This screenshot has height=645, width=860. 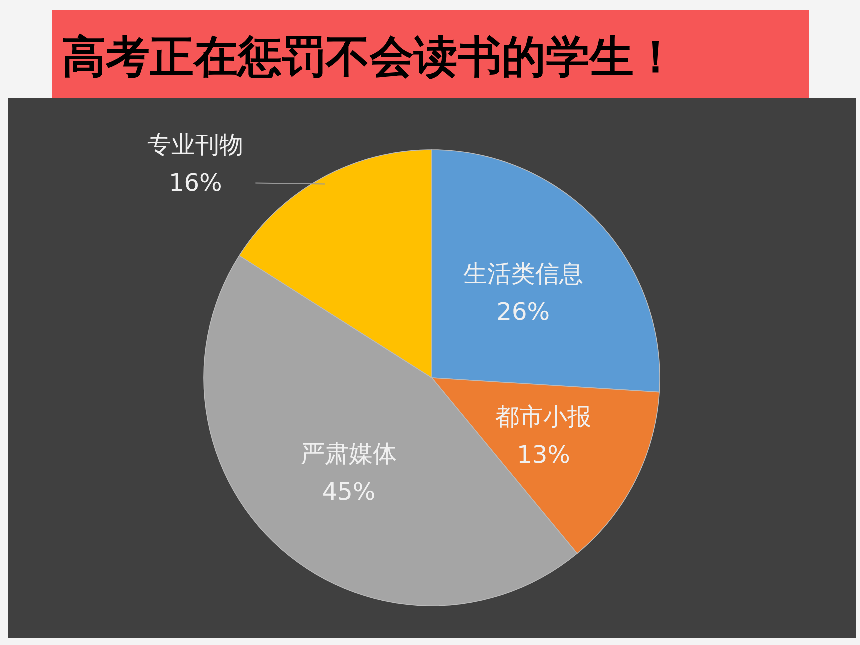 What do you see at coordinates (196, 145) in the screenshot?
I see `slice-label: 专业刊物` at bounding box center [196, 145].